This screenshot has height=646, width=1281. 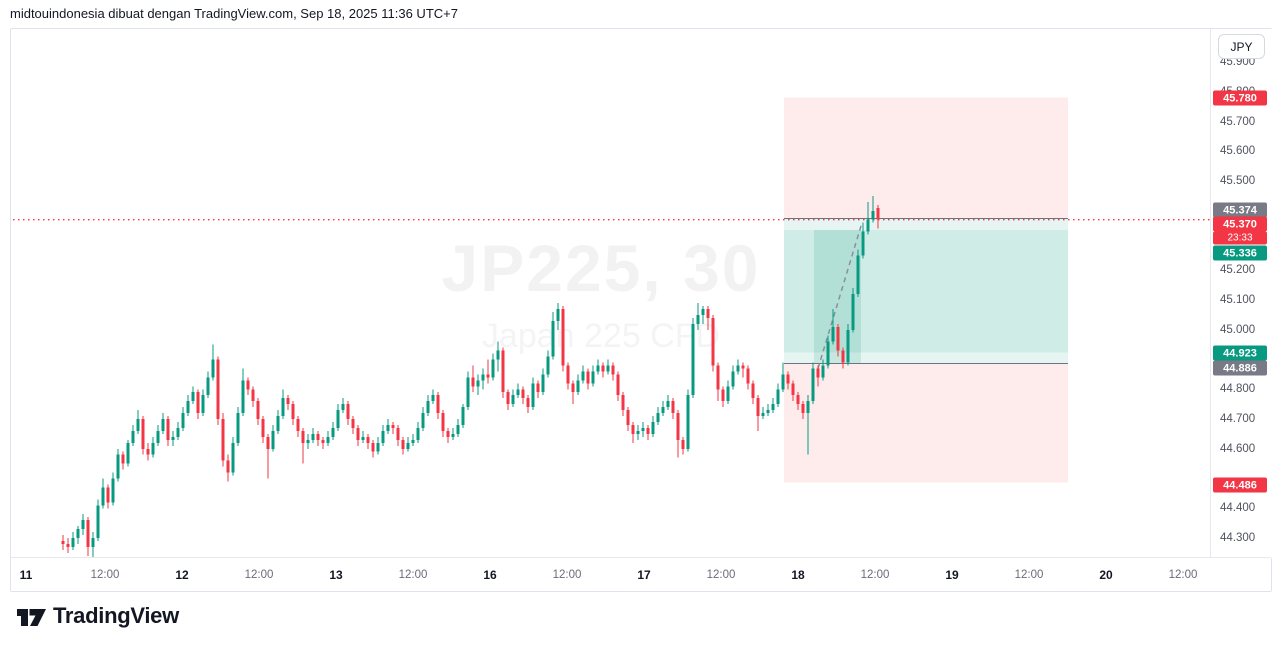 What do you see at coordinates (1240, 353) in the screenshot?
I see `price-badge-target-44.923: 44.923` at bounding box center [1240, 353].